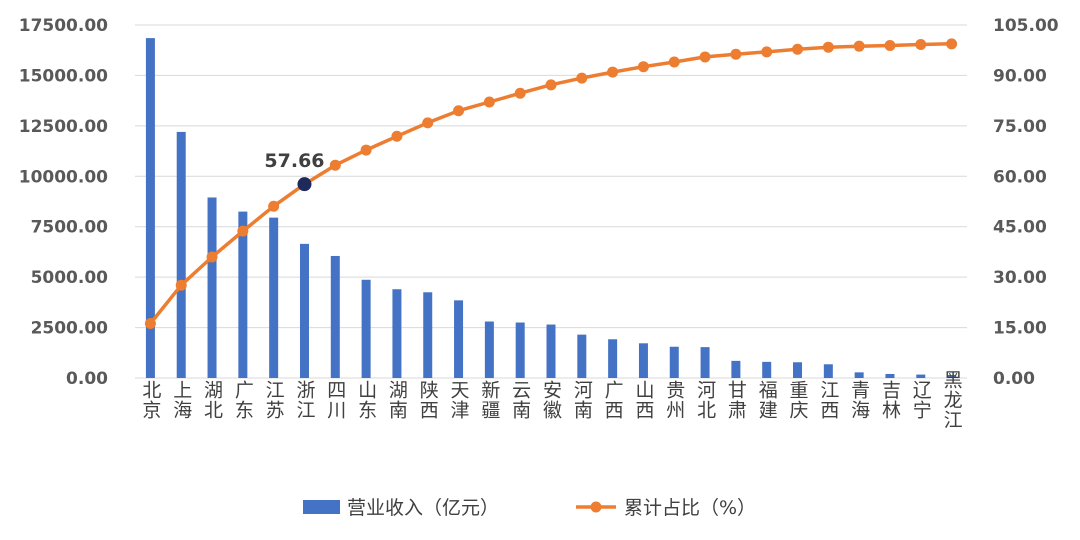  What do you see at coordinates (520, 400) in the screenshot?
I see `x-tick-label: 云南` at bounding box center [520, 400].